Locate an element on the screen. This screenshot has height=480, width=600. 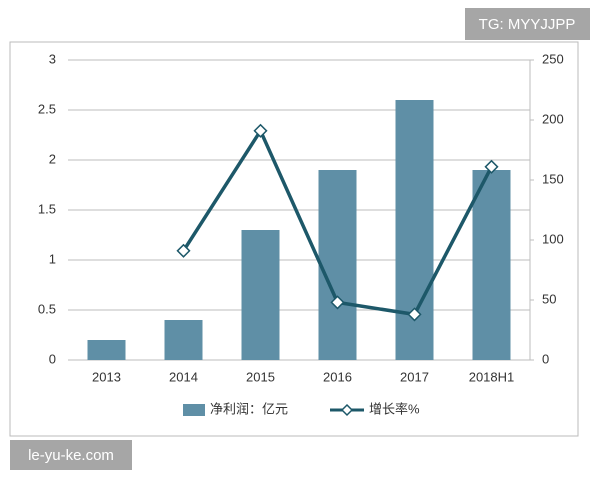
y2-tick-label: 150 is located at coordinates (553, 178).